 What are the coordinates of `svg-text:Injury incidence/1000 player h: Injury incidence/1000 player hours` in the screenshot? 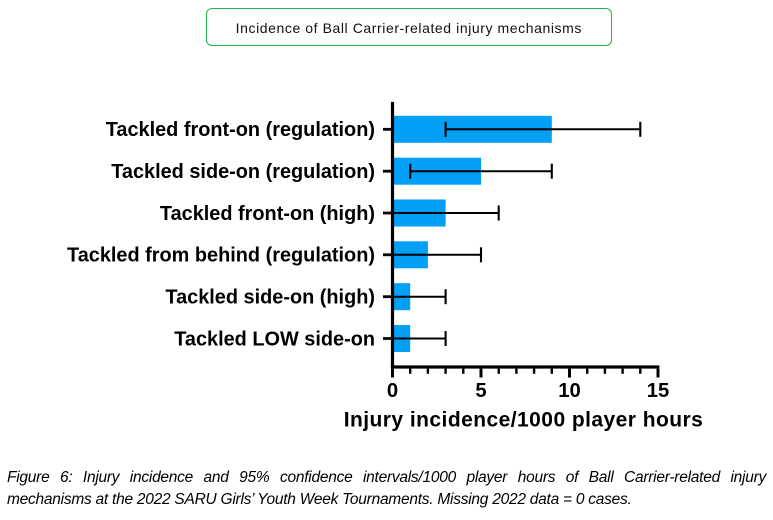 It's located at (524, 419).